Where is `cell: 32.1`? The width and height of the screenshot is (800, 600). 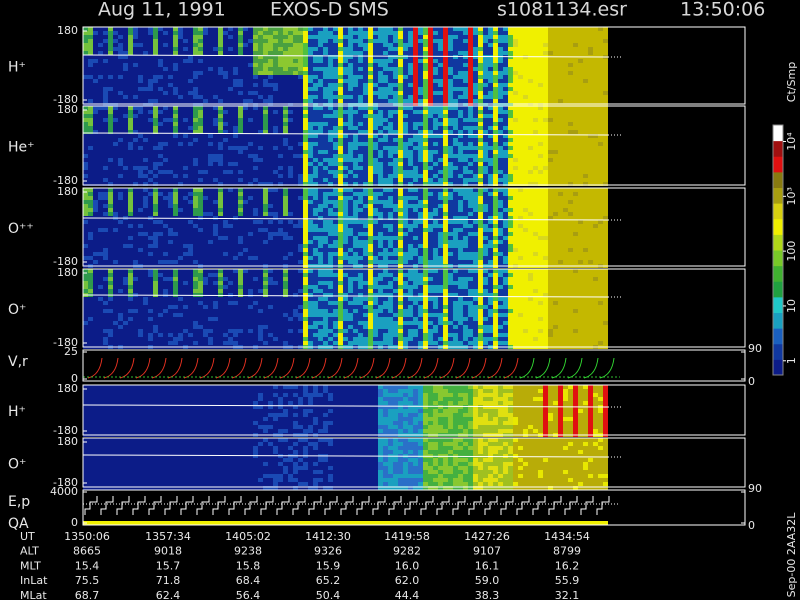 cell: 32.1 is located at coordinates (567, 594).